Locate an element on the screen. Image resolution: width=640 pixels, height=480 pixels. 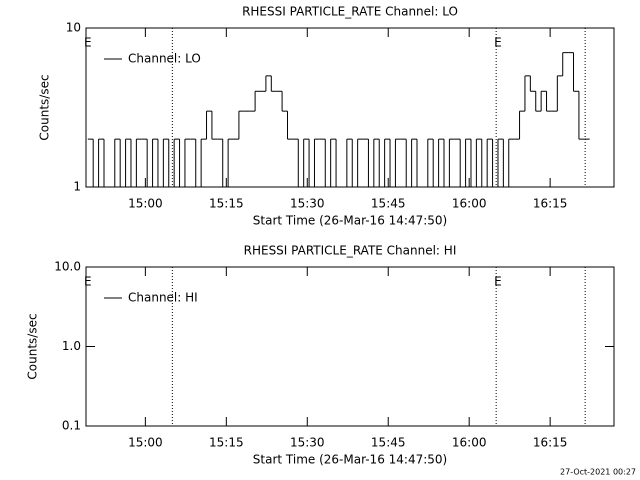
y-tick-label: 10 is located at coordinates (73, 28).